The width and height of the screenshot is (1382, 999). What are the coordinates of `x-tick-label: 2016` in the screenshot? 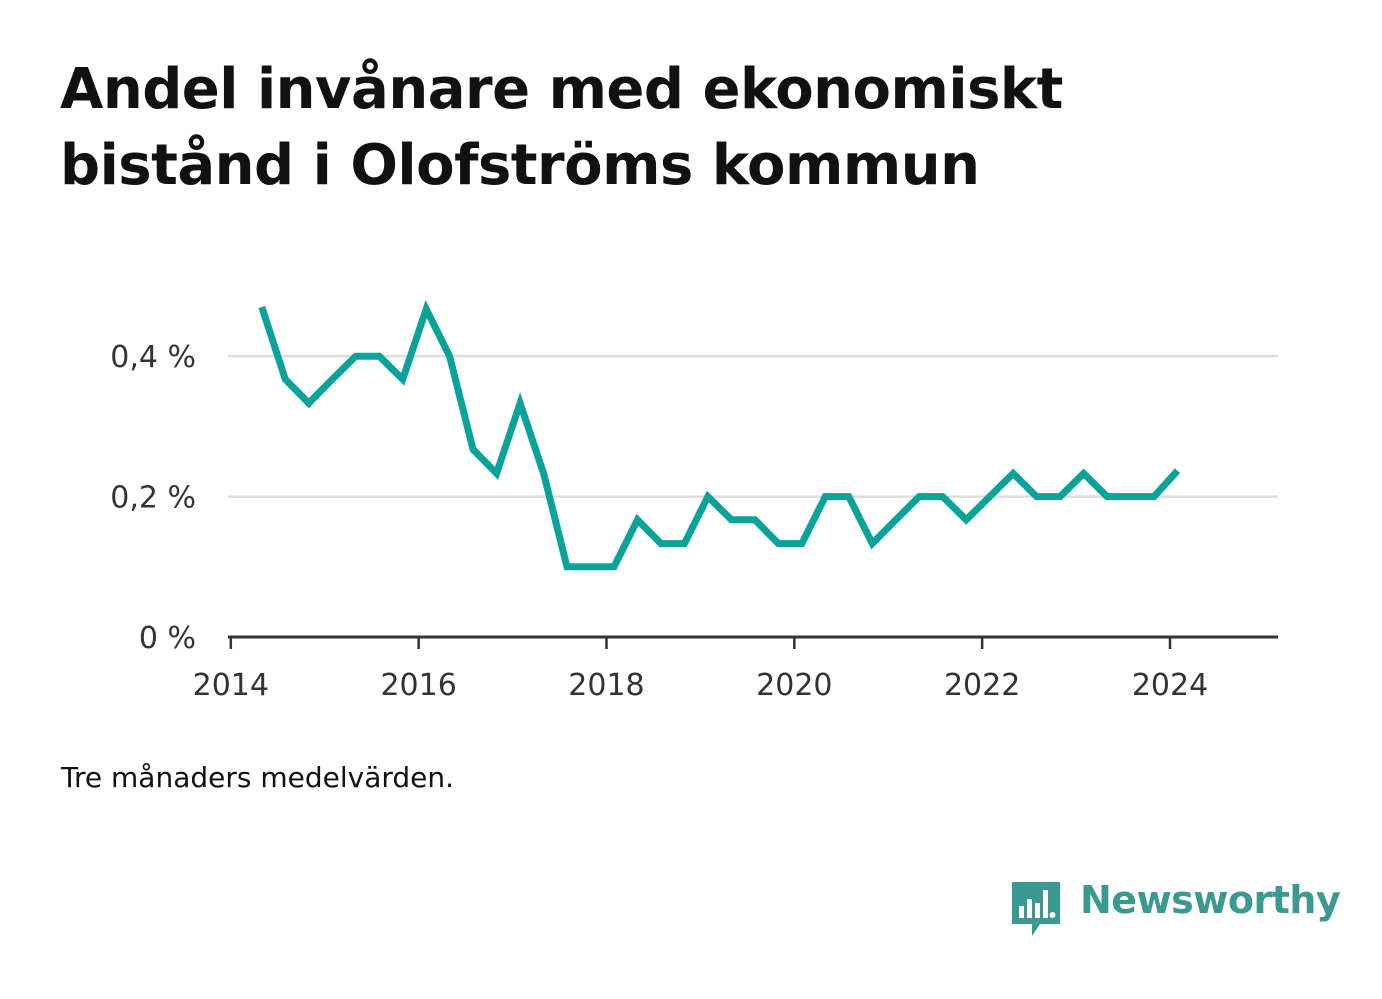 It's located at (418, 685).